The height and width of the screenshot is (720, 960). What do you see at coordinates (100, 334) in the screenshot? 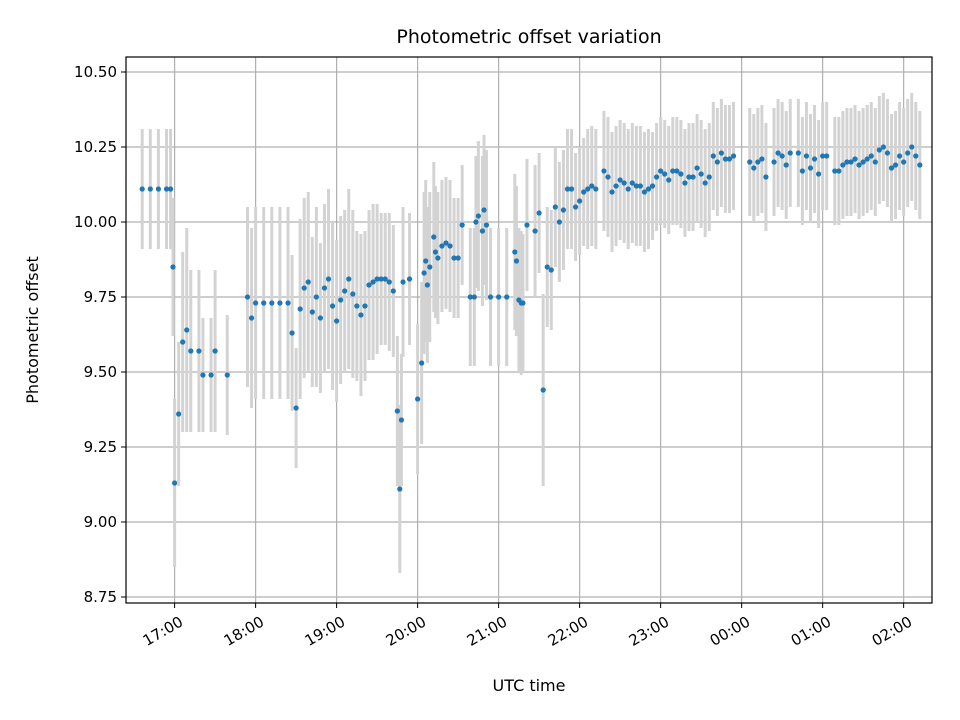
I see `y-axis-ticks: 8.75 9.00 9.25 9.50 9.75 10.00 10.25 10.50` at bounding box center [100, 334].